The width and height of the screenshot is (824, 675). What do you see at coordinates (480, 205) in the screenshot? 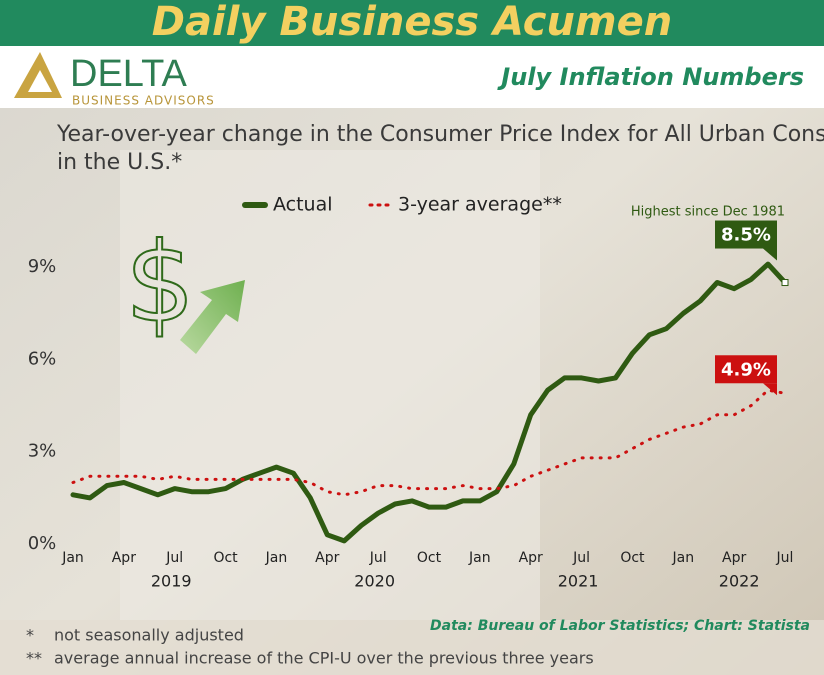
I see `legend-label: 3-year average**` at bounding box center [480, 205].